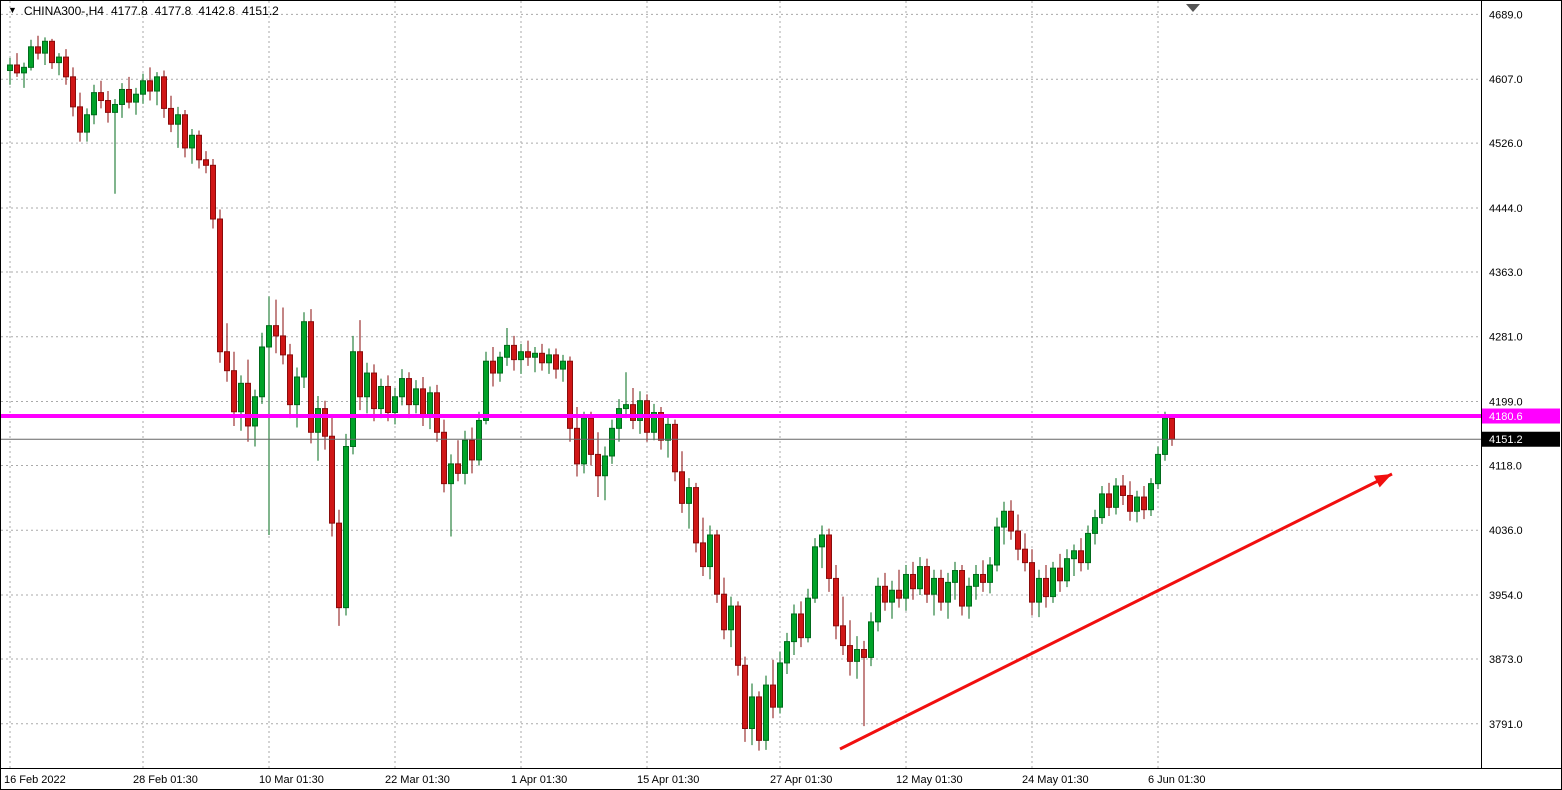 The image size is (1562, 790). I want to click on price-tick-label: 3873.0, so click(1506, 660).